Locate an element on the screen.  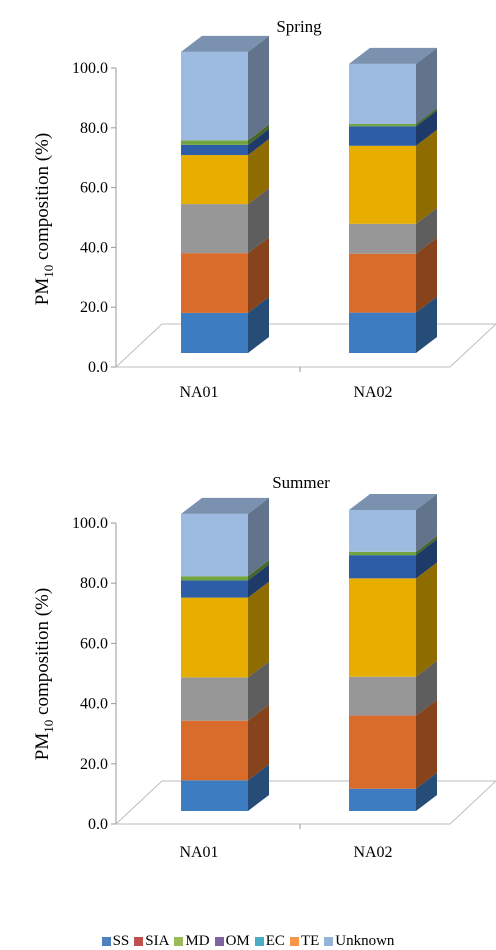
chart-title: Summer is located at coordinates (301, 482).